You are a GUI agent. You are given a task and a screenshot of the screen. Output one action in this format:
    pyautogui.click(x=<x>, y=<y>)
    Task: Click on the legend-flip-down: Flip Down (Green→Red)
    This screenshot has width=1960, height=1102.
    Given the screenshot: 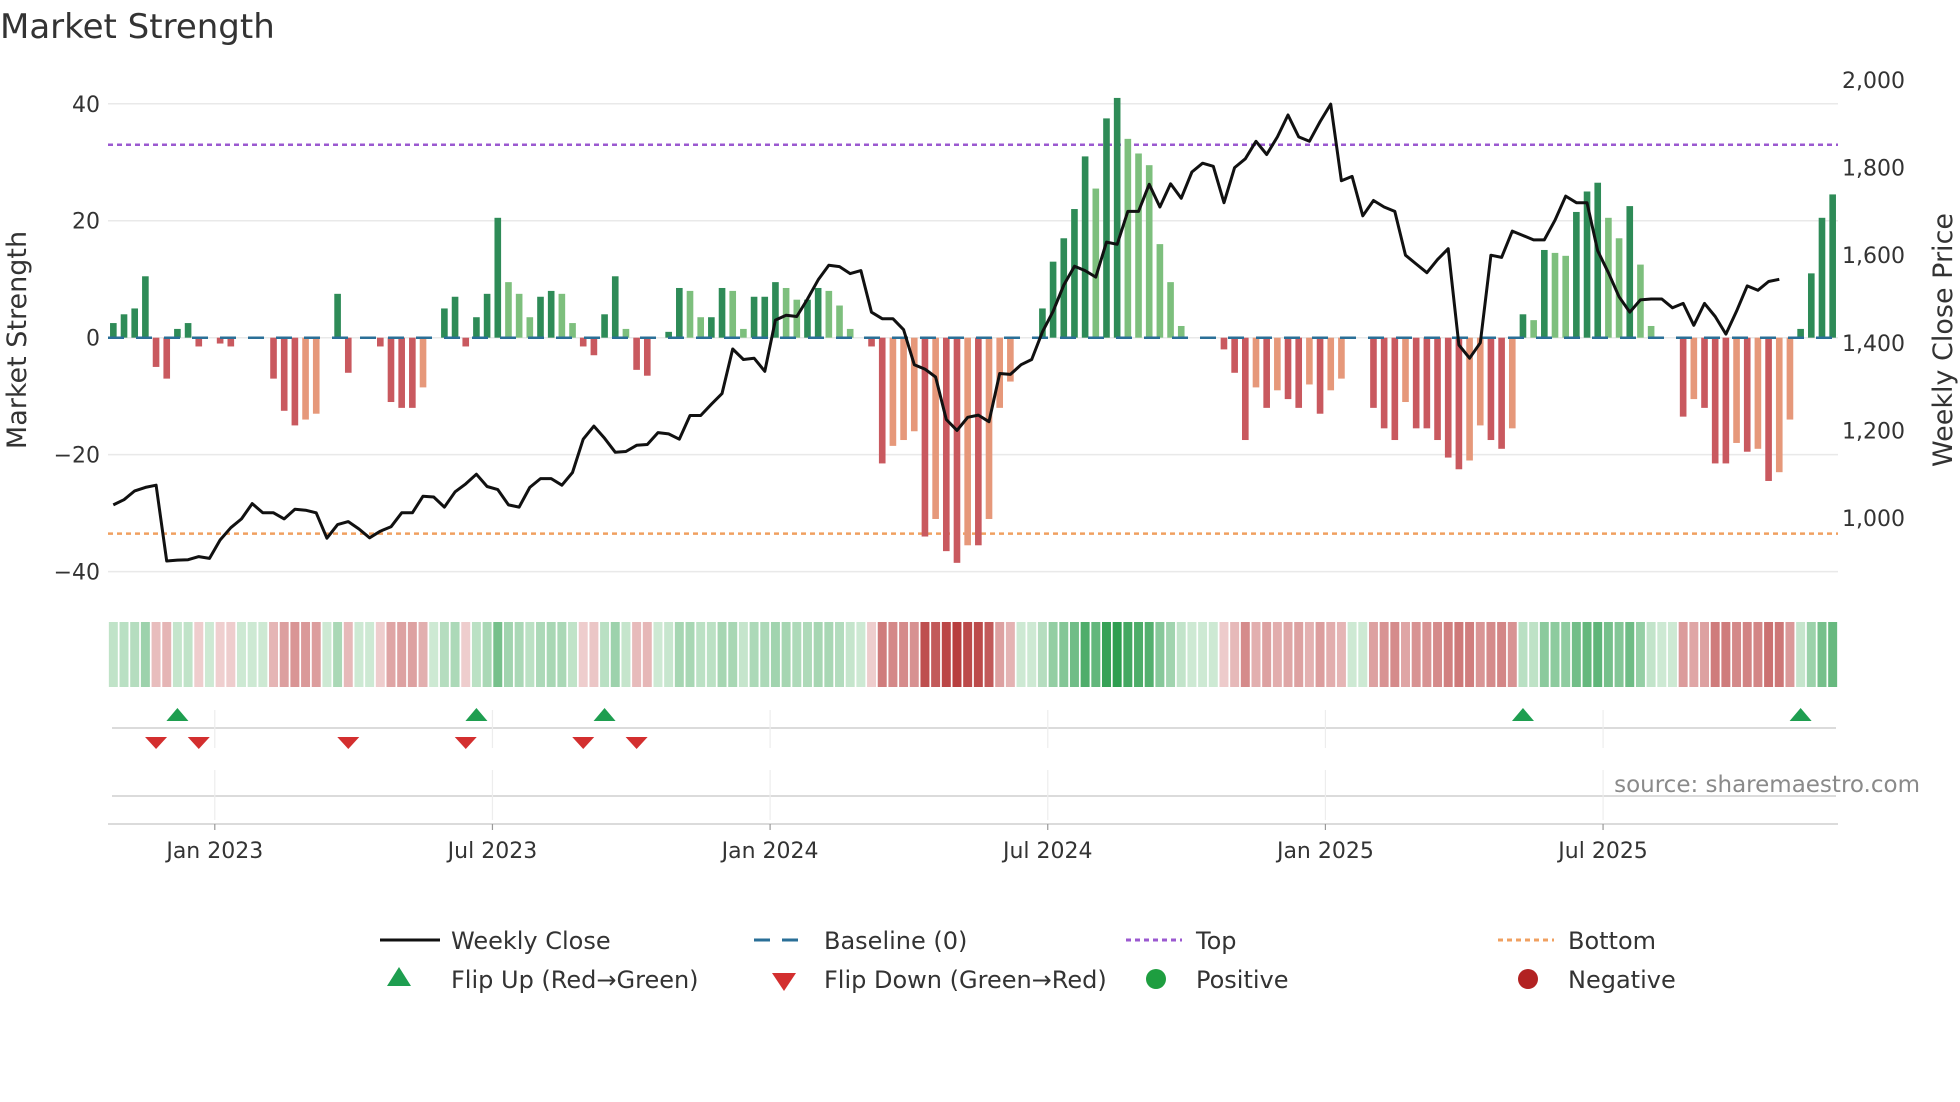 What is the action you would take?
    pyautogui.click(x=965, y=980)
    